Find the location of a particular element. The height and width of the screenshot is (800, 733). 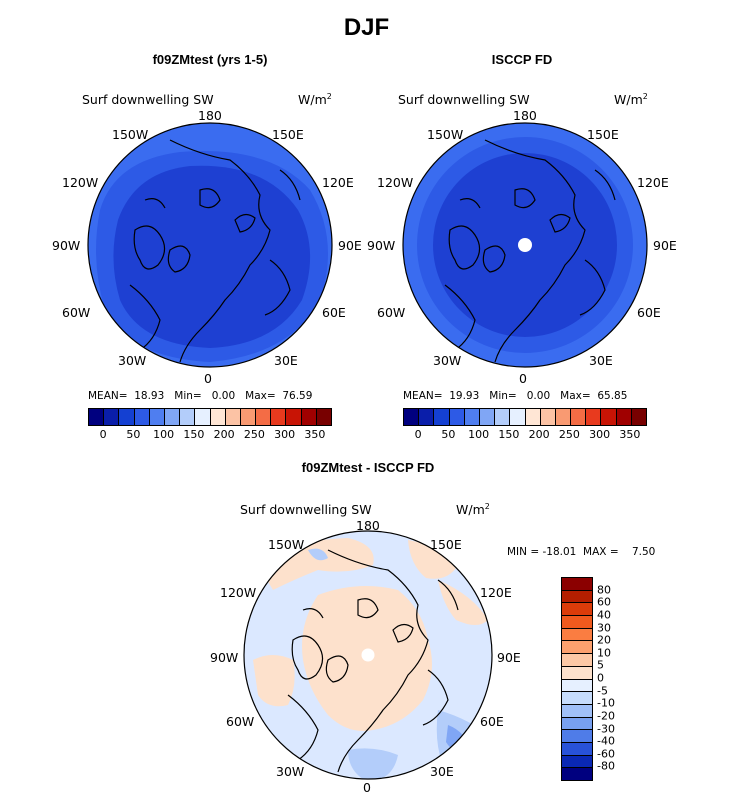

panel2-colorbar-ticks: 0 50 100 150 200 250 300 350 is located at coordinates (524, 435).